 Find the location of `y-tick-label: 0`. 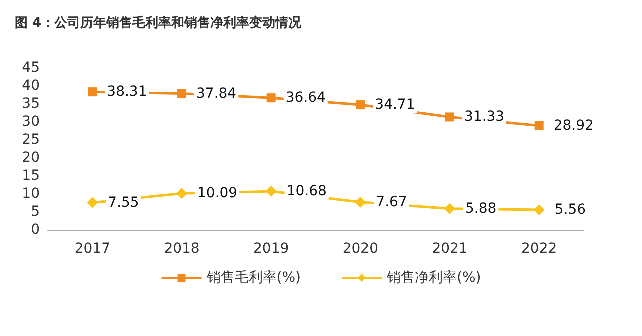

y-tick-label: 0 is located at coordinates (35, 230).